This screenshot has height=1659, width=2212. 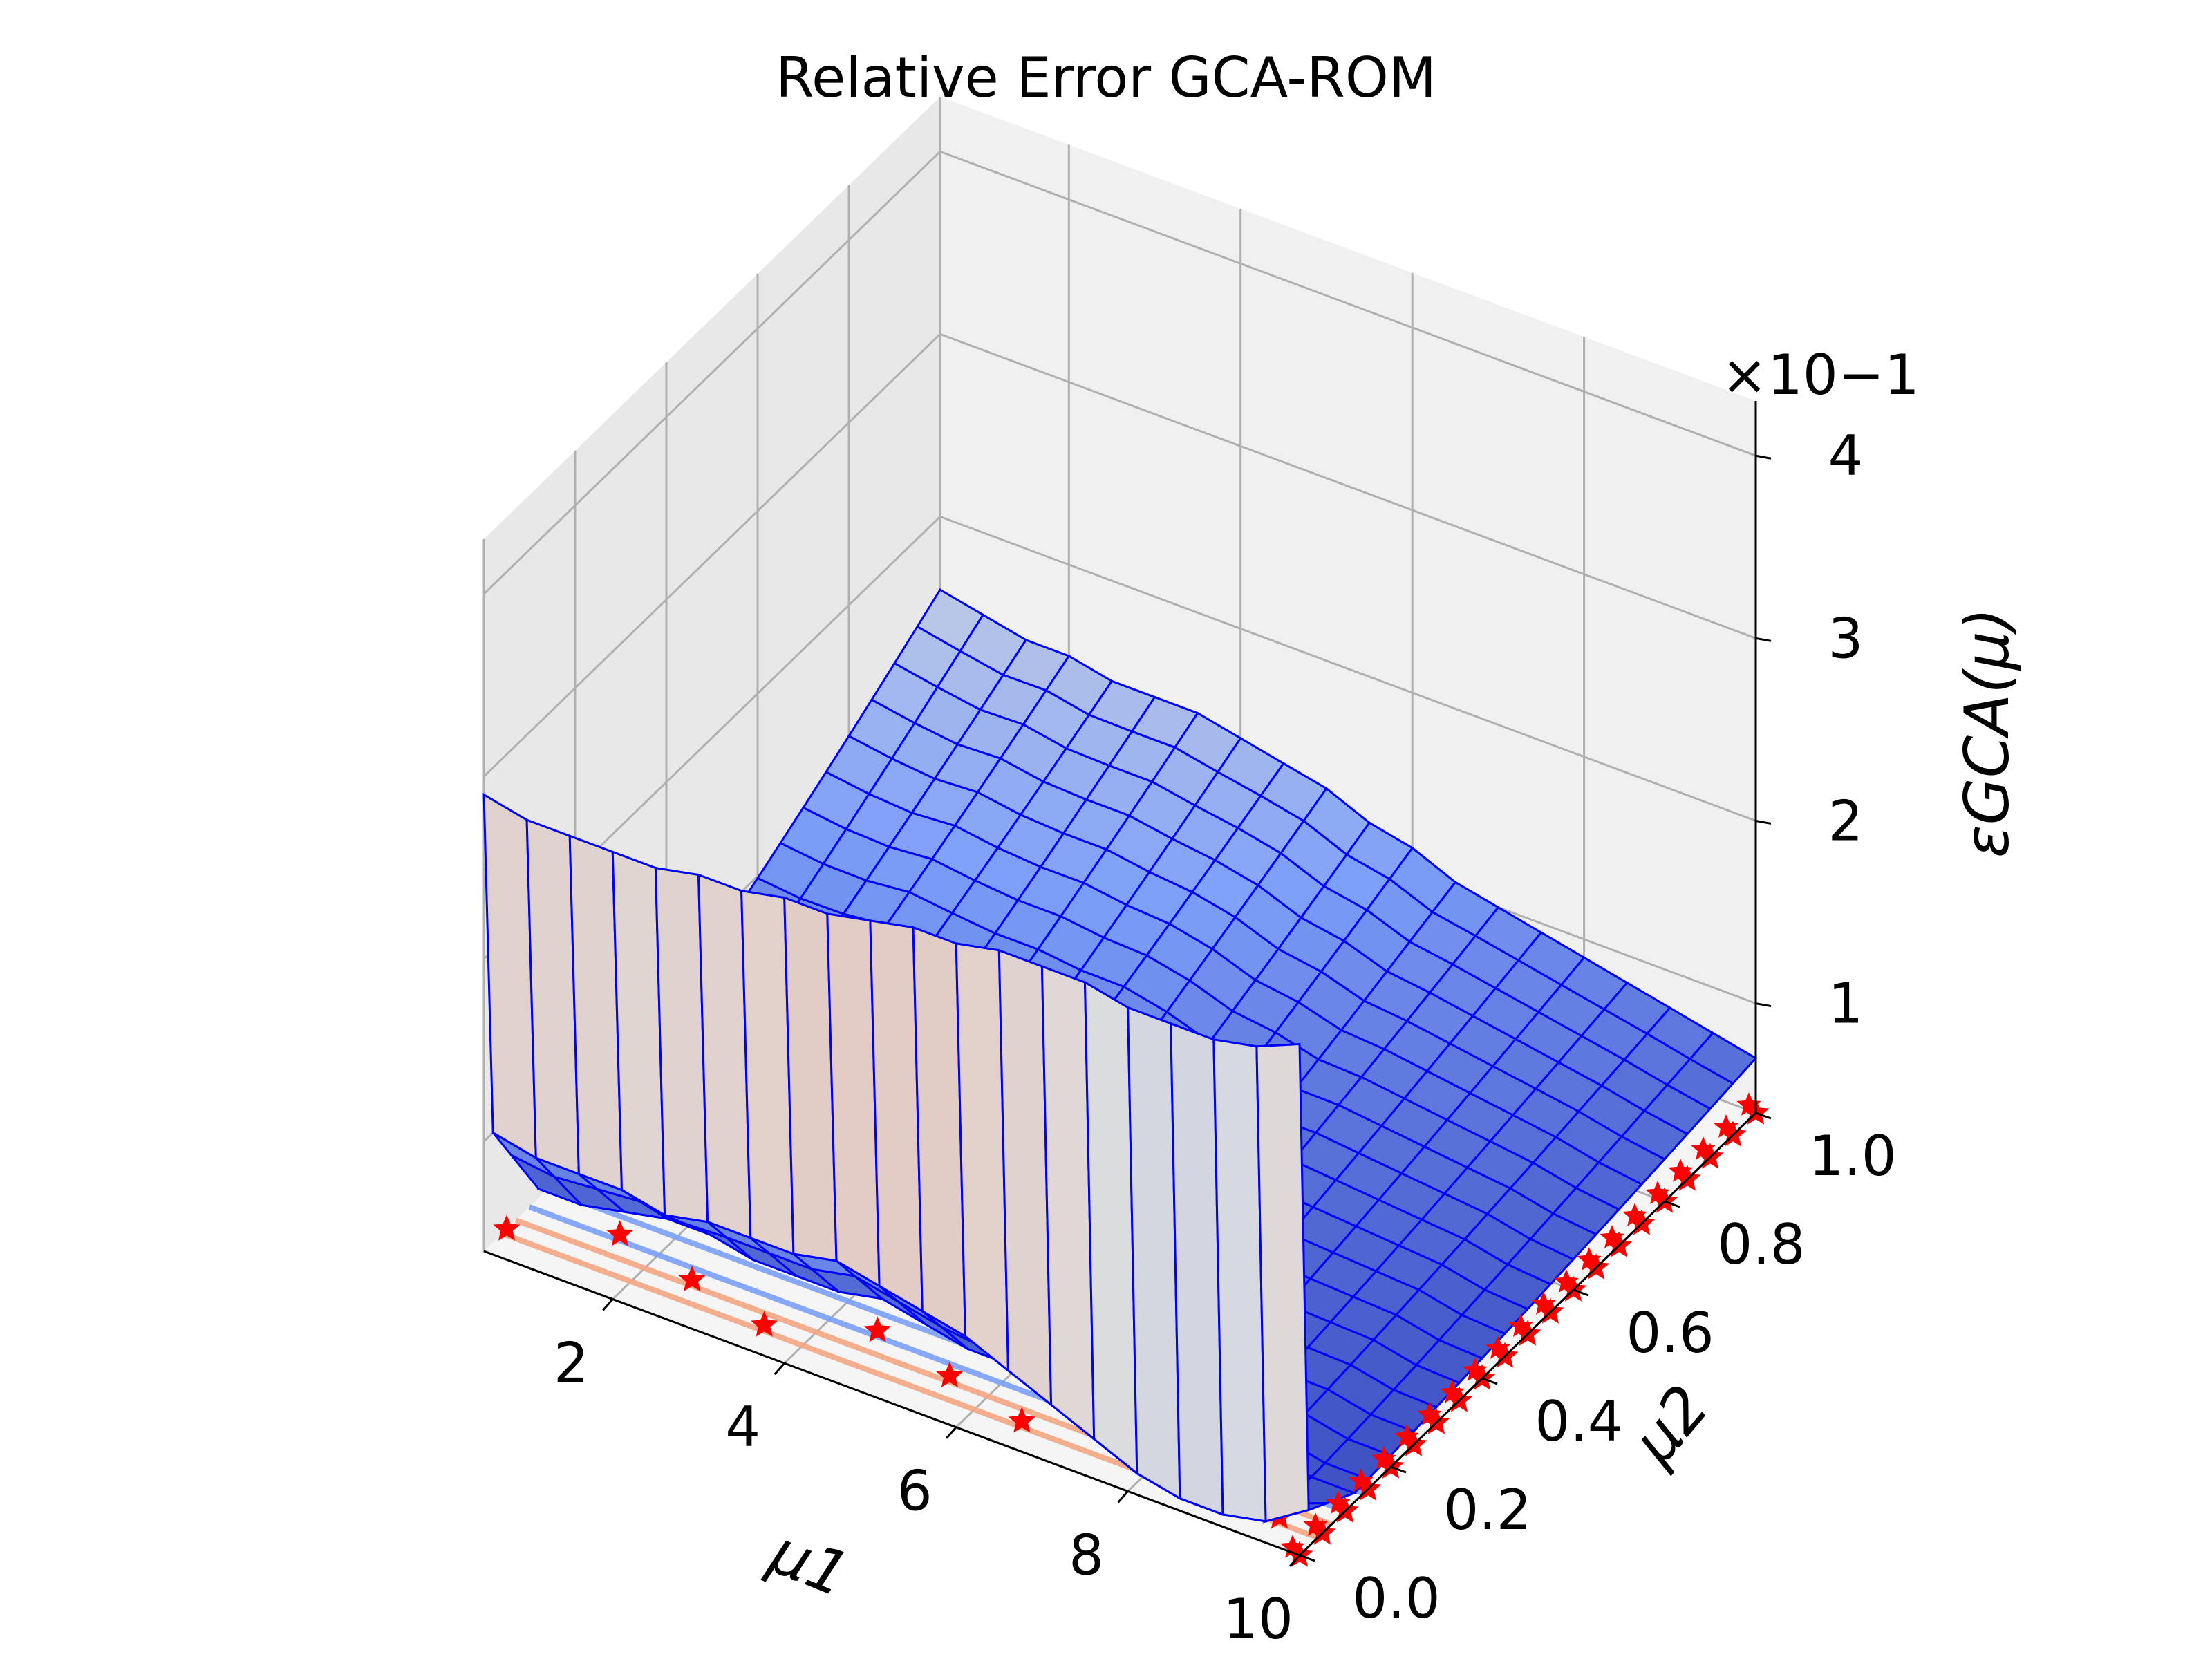 What do you see at coordinates (809, 1563) in the screenshot?
I see `x-axis-label: μ1` at bounding box center [809, 1563].